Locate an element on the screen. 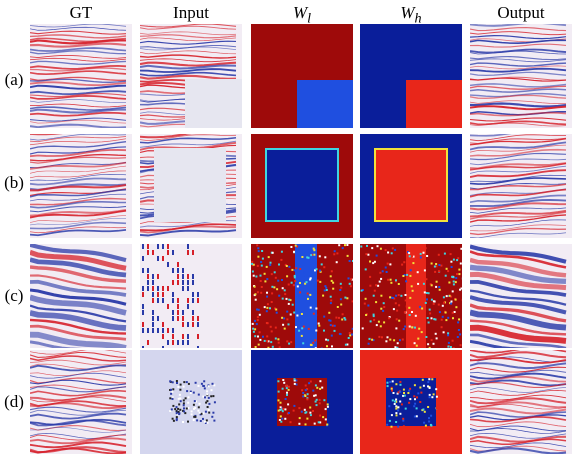 The width and height of the screenshot is (577, 458). panel-d-input is located at coordinates (191, 402).